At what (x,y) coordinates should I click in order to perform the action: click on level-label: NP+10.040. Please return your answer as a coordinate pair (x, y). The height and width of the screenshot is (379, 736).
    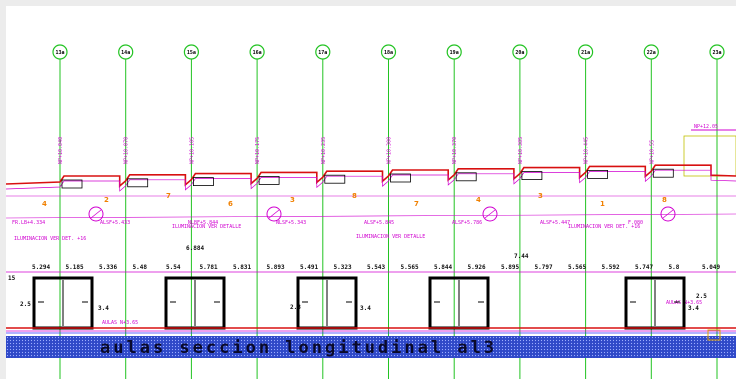
    Looking at the image, I should click on (61, 150).